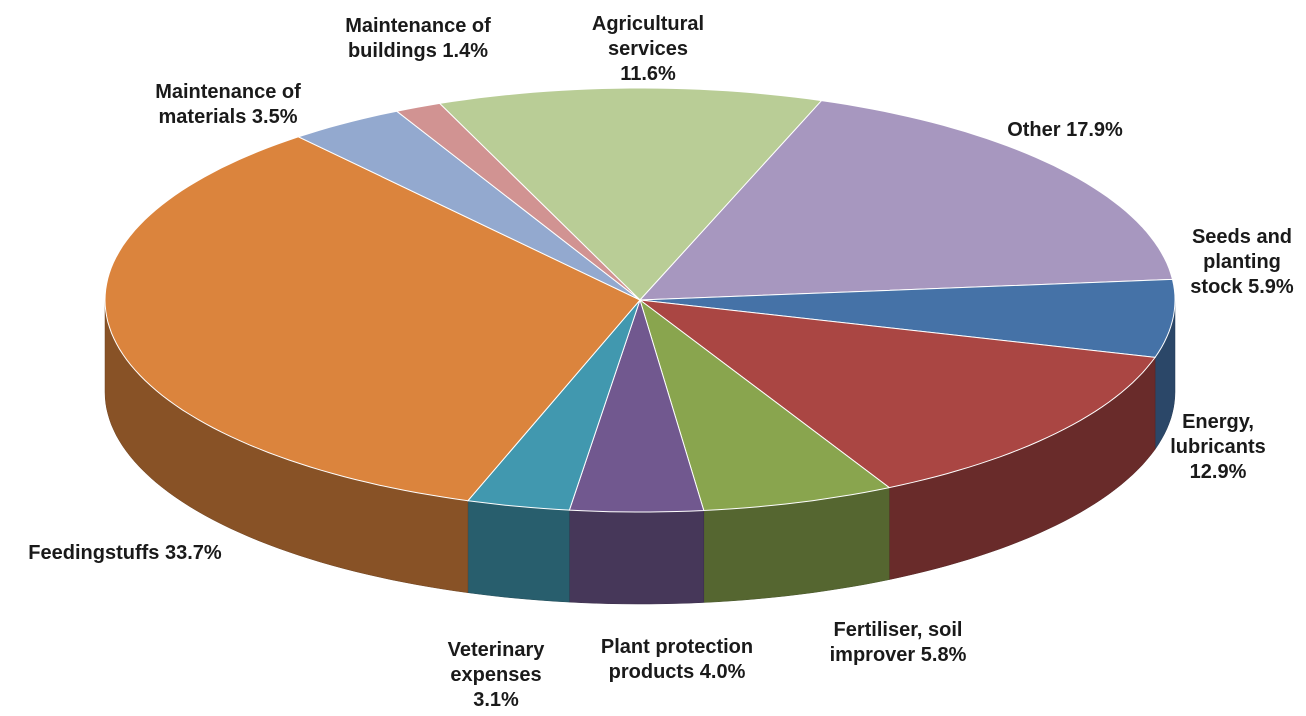 This screenshot has height=716, width=1306. Describe the element at coordinates (193, 553) in the screenshot. I see `value-label: 33.7%` at that location.